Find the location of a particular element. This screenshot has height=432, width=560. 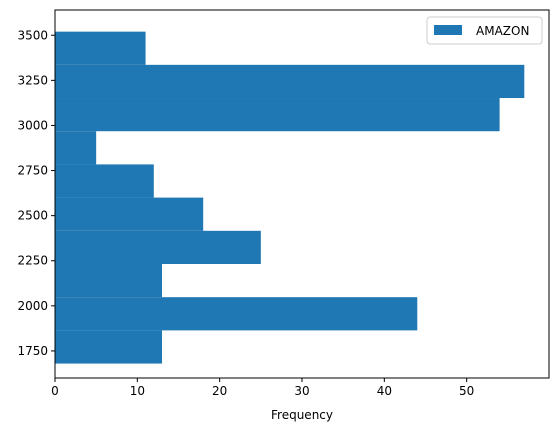

y-tick-label-3: 2500 is located at coordinates (32, 216).